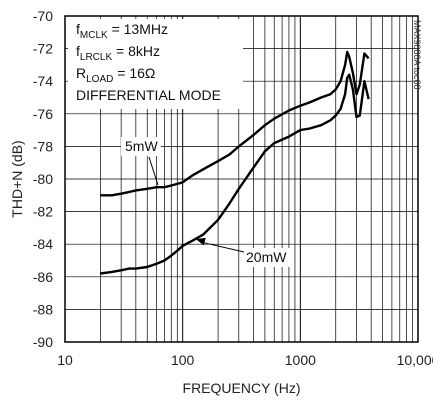 This screenshot has width=433, height=401. Describe the element at coordinates (43, 342) in the screenshot. I see `y-tick-label: -90` at that location.